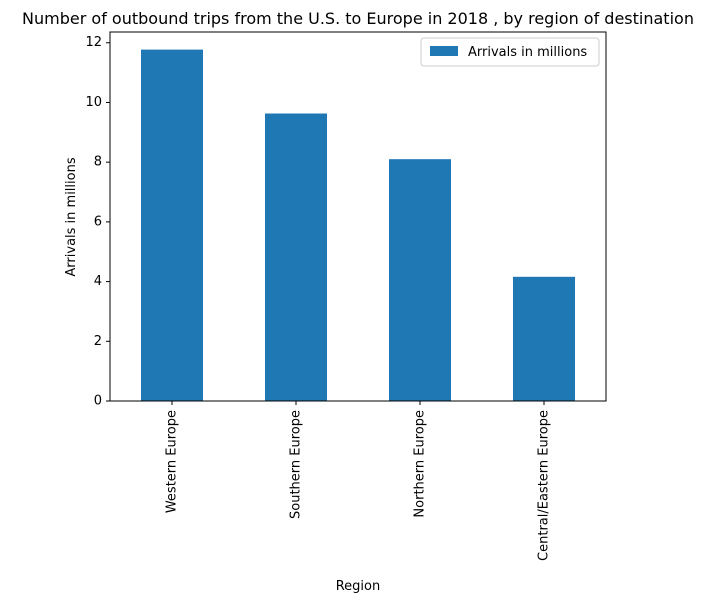 Image resolution: width=716 pixels, height=602 pixels. I want to click on legend-swatch, so click(444, 51).